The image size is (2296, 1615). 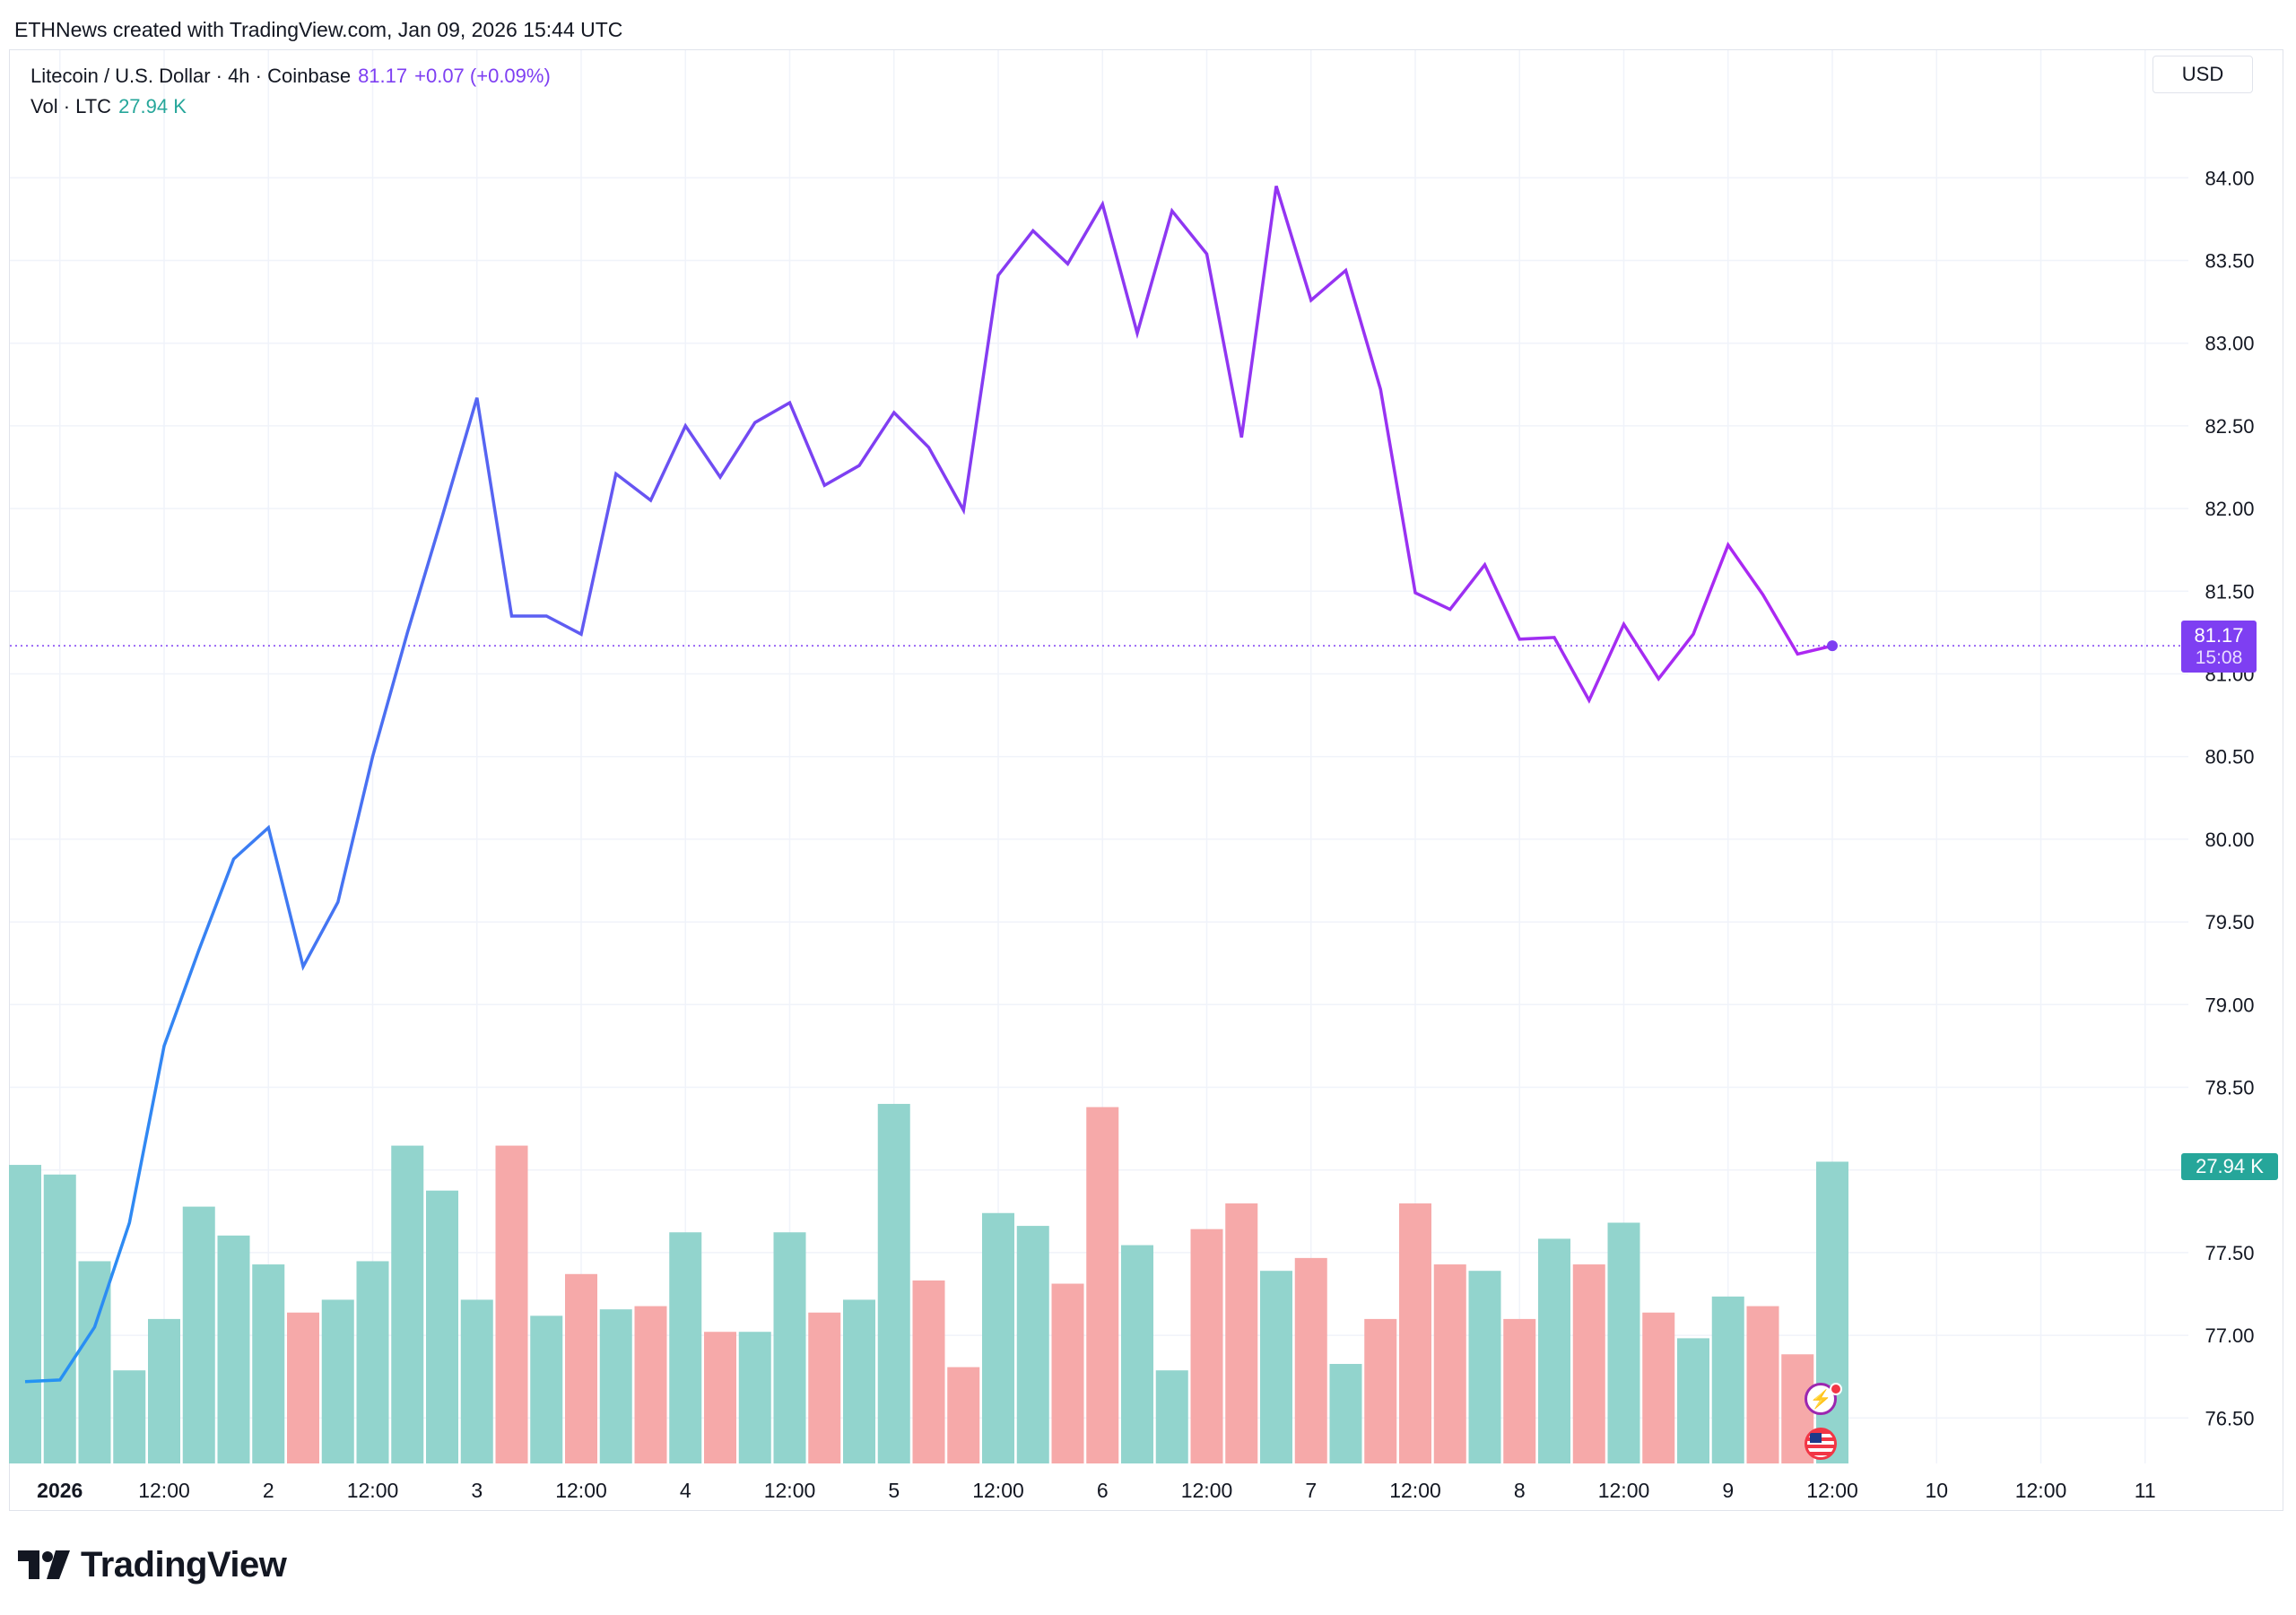 What do you see at coordinates (2219, 657) in the screenshot?
I see `bar-countdown: 15:08` at bounding box center [2219, 657].